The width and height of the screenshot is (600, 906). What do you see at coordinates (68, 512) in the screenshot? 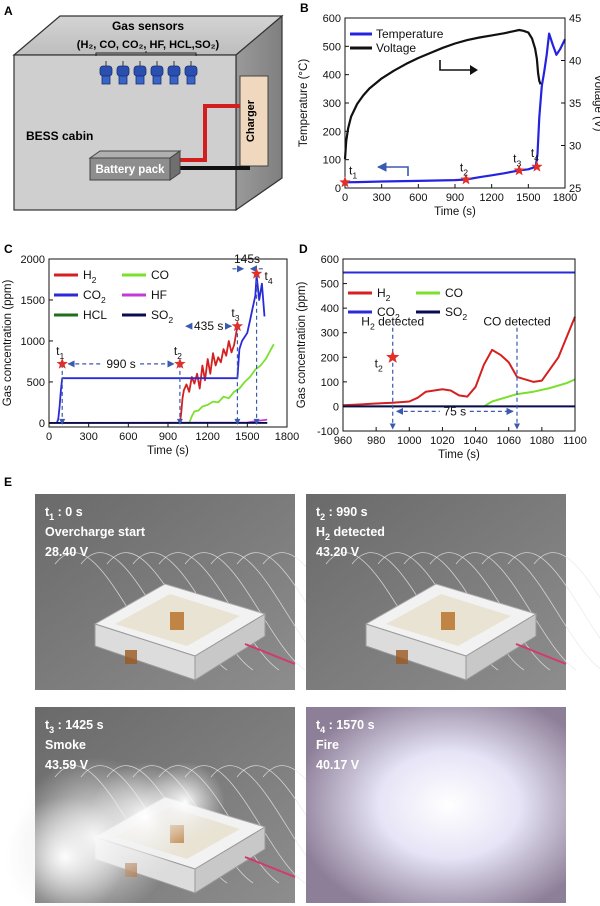
I see `photo-time-label-rest: : 0 s` at bounding box center [68, 512].